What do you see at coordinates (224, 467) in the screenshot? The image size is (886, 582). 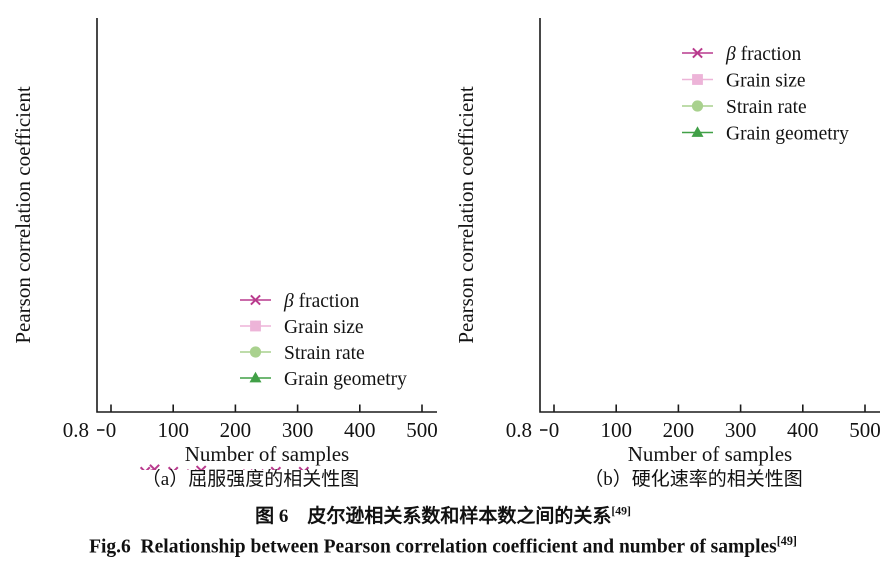 I see `series-markers-beta-fraction` at bounding box center [224, 467].